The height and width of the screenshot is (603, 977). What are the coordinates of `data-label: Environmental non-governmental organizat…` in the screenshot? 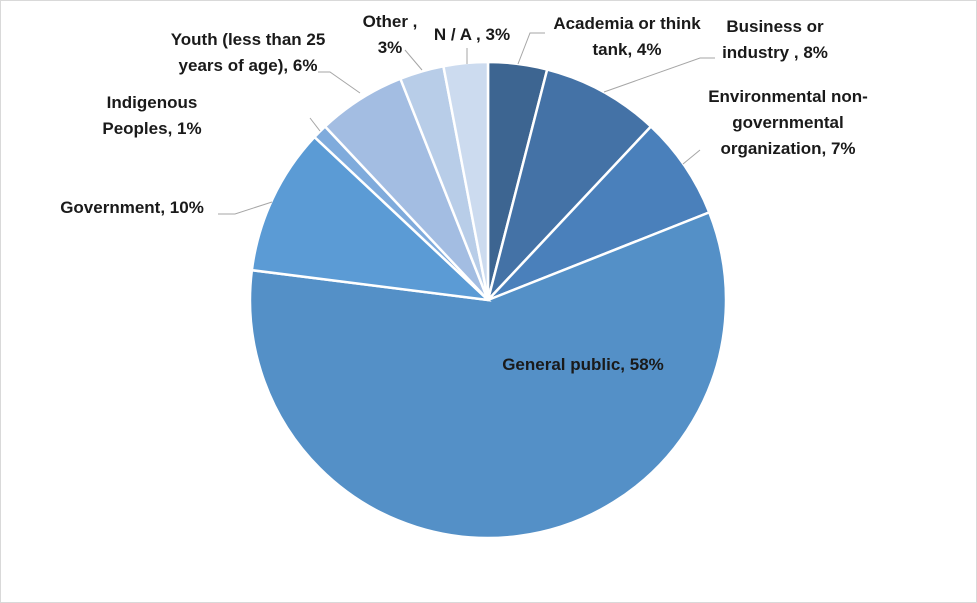 It's located at (788, 123).